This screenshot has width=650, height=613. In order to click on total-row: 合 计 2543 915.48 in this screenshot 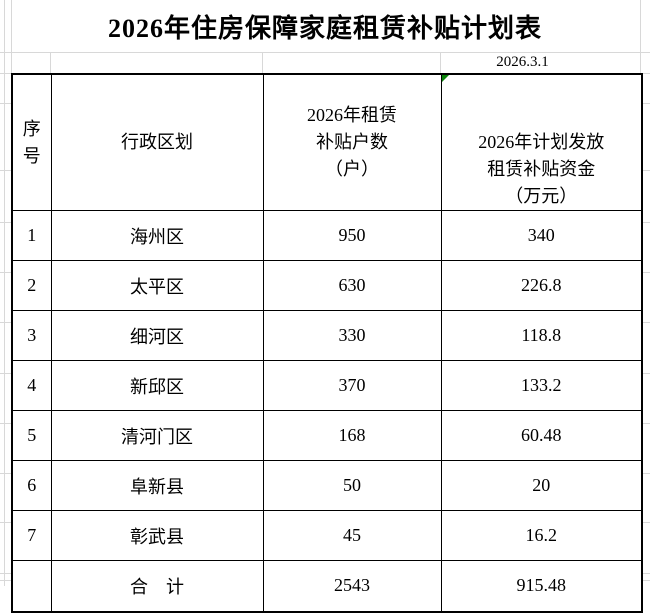, I will do `click(327, 586)`.